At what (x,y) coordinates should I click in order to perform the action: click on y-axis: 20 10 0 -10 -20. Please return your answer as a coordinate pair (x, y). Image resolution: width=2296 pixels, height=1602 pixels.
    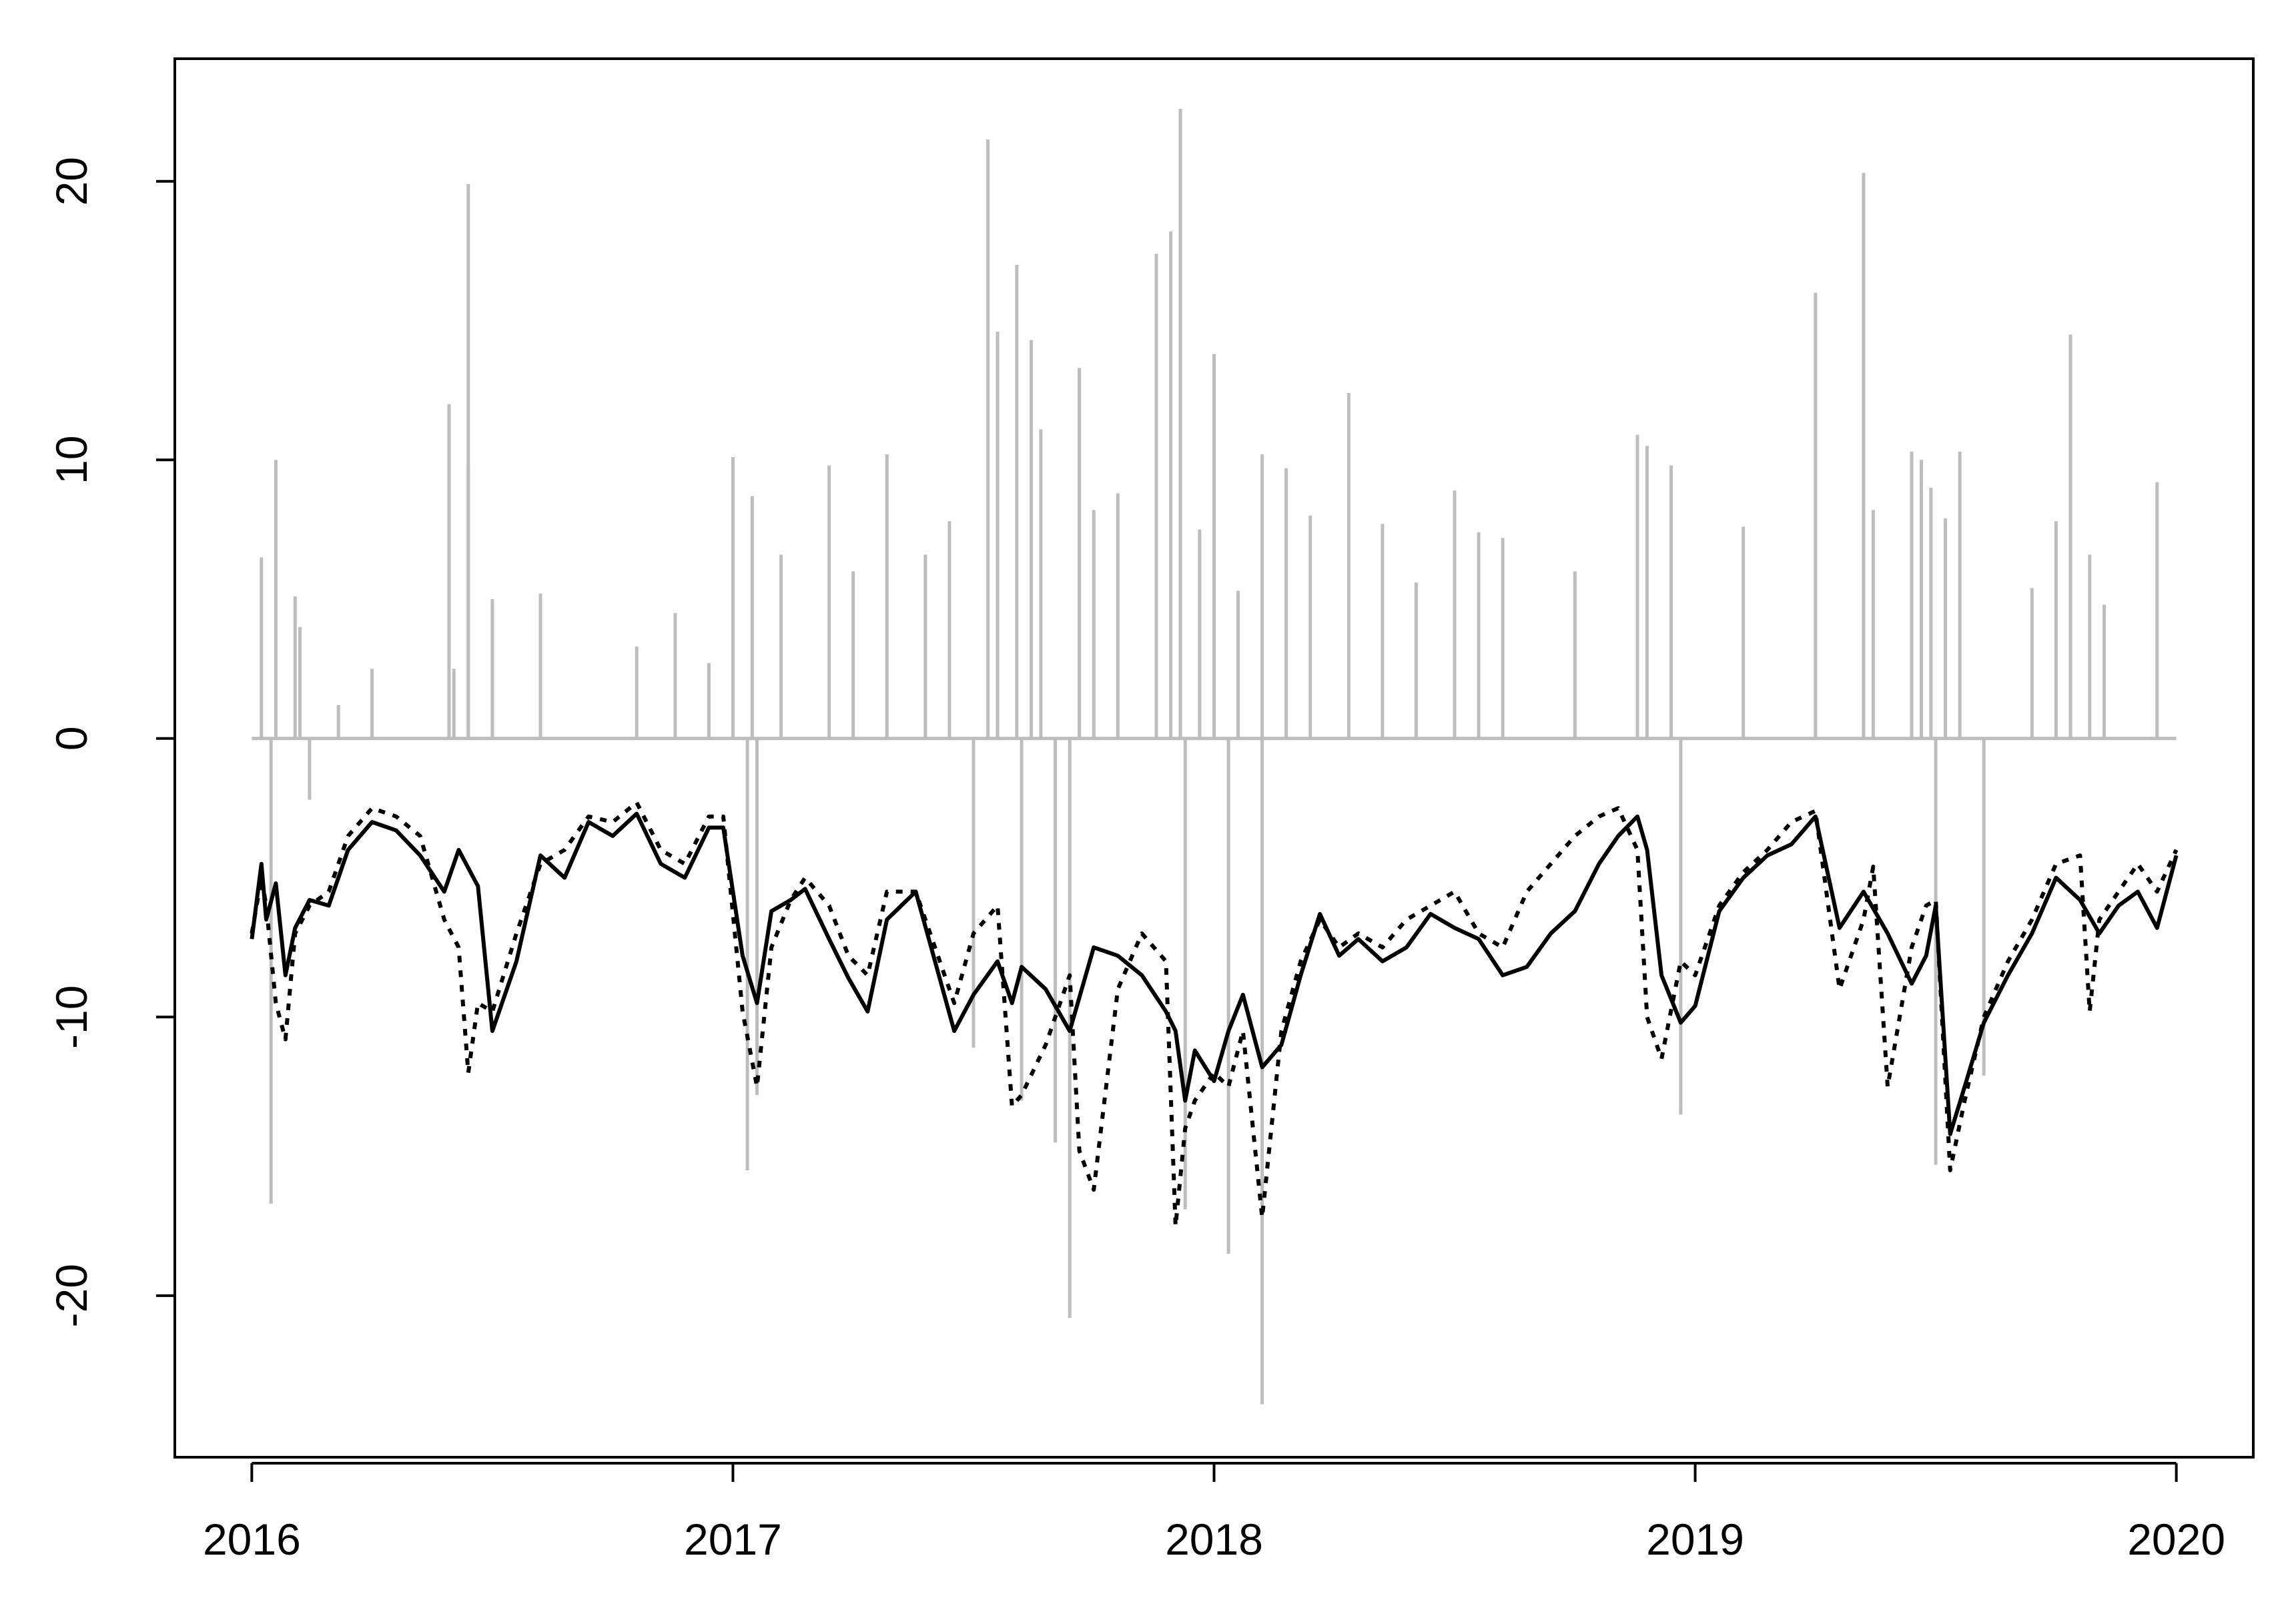
    Looking at the image, I should click on (111, 742).